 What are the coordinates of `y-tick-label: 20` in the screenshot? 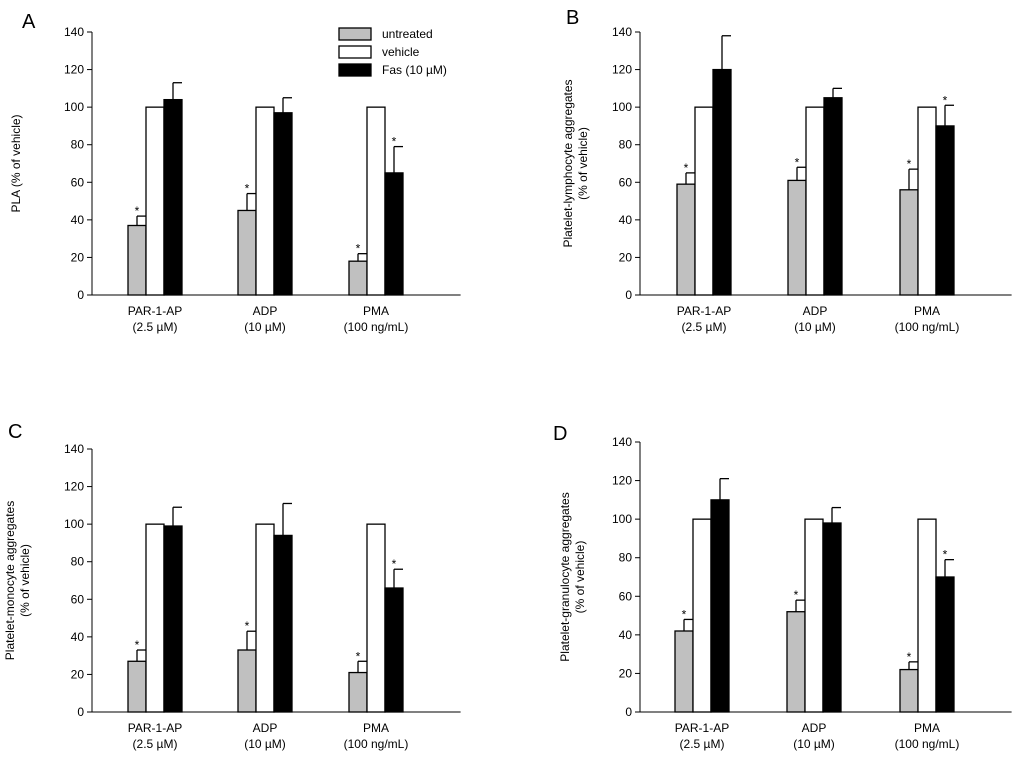 It's located at (78, 674).